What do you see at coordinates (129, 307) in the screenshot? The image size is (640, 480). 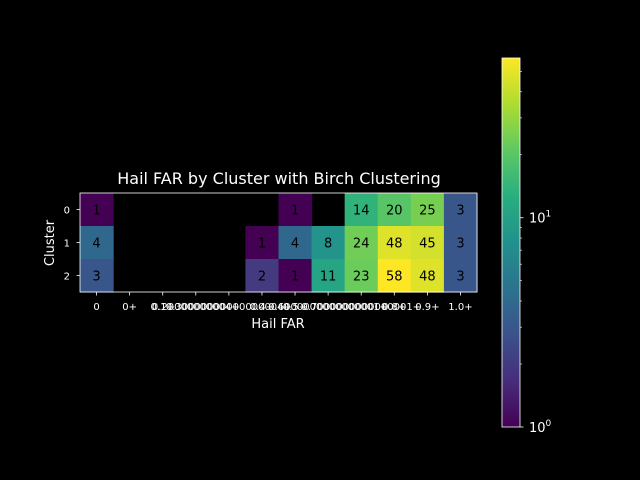 I see `x-tick-label: 0+` at bounding box center [129, 307].